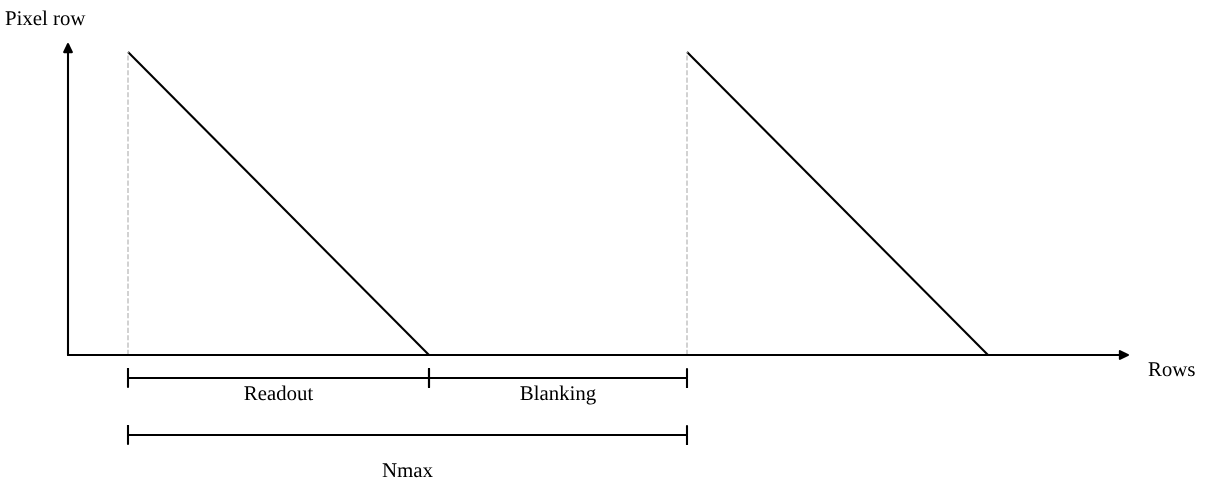 This screenshot has height=486, width=1217. I want to click on text: Blanking, so click(558, 395).